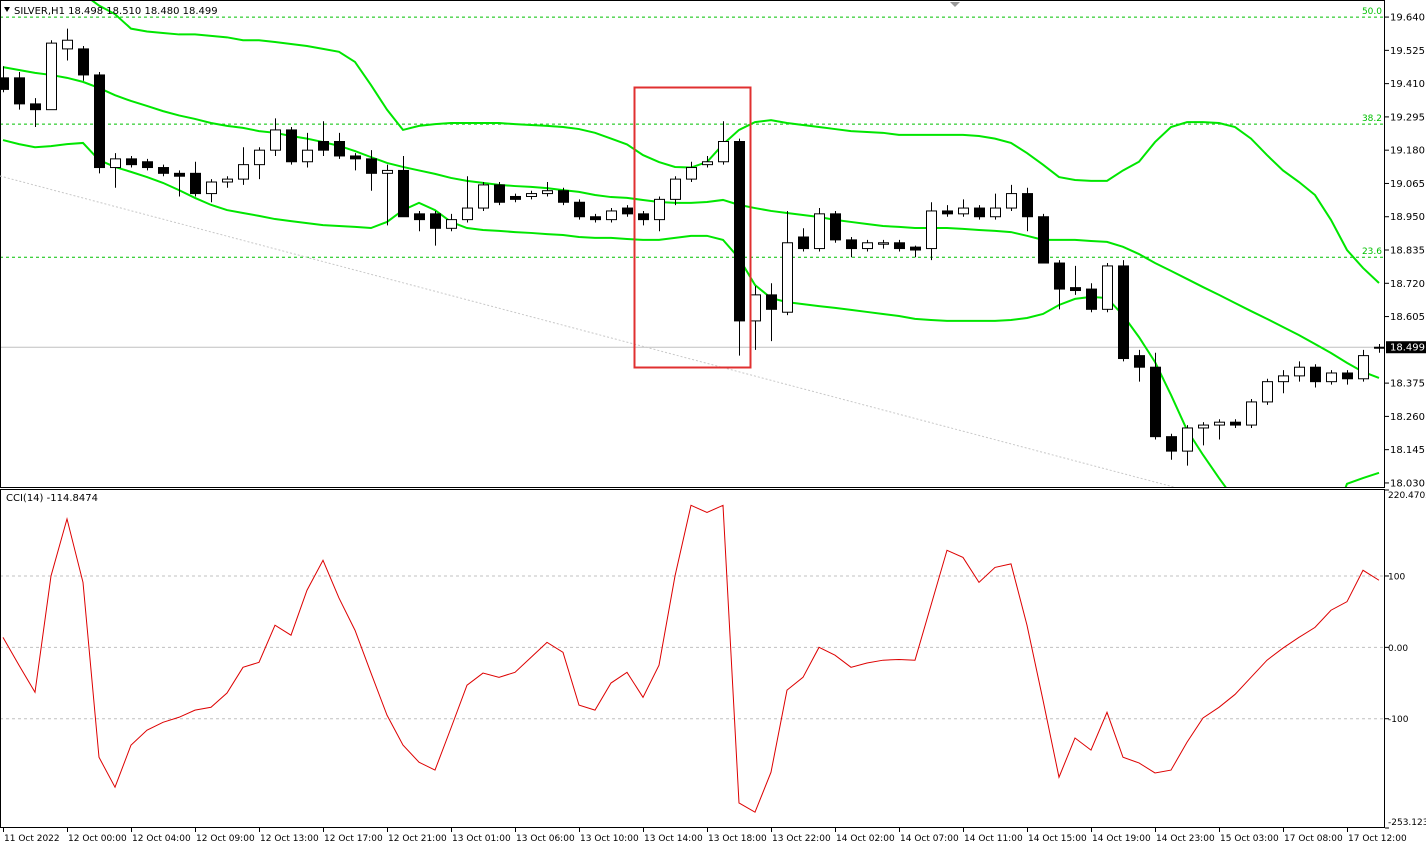  I want to click on x-tick-label: 12 Oct 21:00, so click(417, 839).